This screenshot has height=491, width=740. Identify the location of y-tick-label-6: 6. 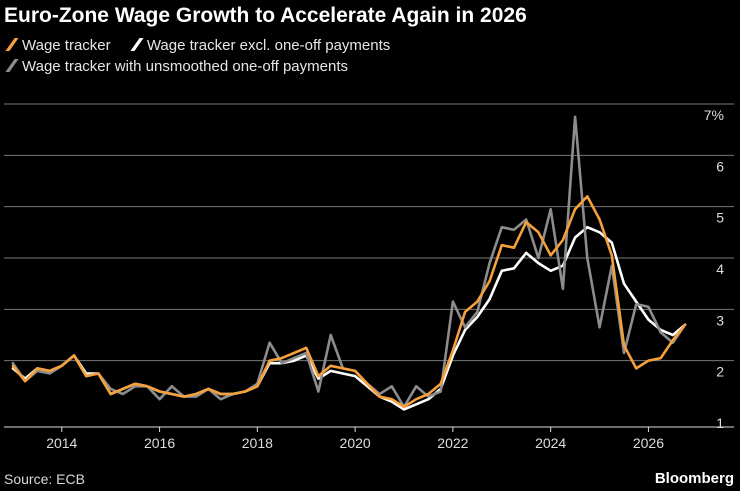
(720, 166).